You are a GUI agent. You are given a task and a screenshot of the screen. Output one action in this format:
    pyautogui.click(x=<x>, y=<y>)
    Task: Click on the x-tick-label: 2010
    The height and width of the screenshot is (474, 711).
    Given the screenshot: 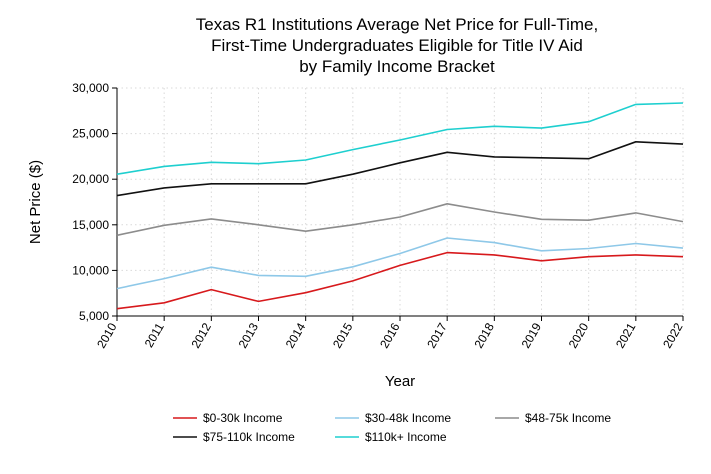 What is the action you would take?
    pyautogui.click(x=107, y=335)
    